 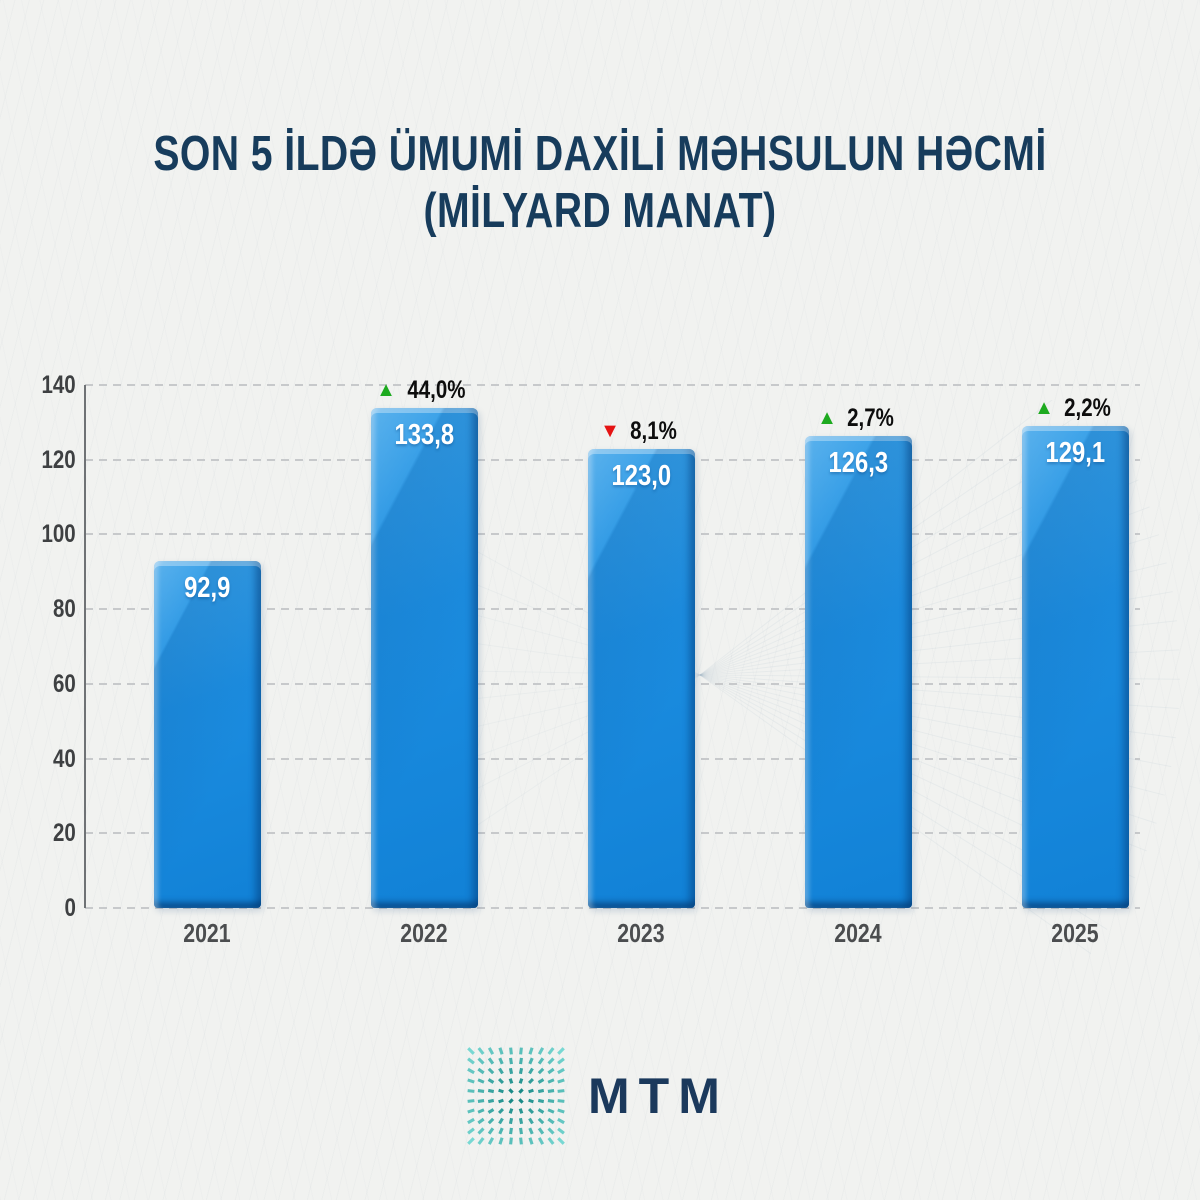 I want to click on change-badge-2024: ▲ 2,7%, so click(x=858, y=418).